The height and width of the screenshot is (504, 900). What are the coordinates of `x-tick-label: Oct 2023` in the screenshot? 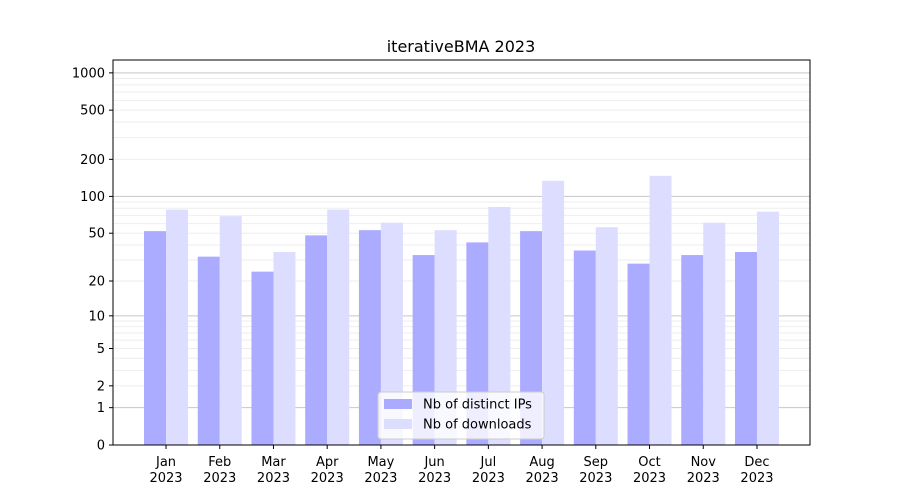 It's located at (649, 470).